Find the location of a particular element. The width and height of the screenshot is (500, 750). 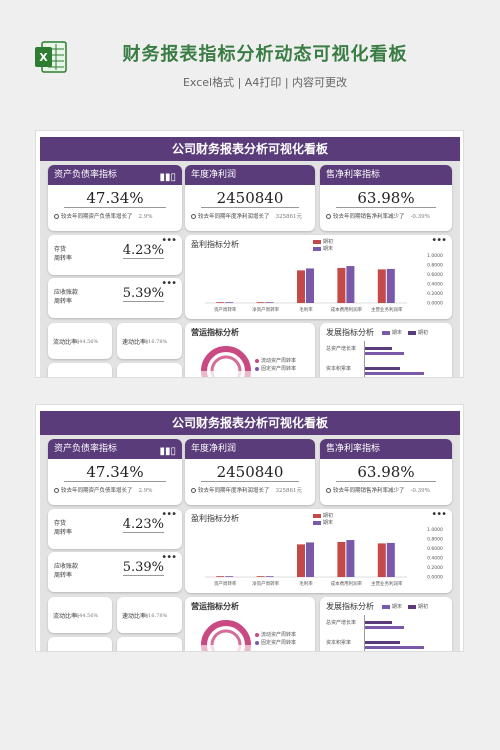

kpi-value: 63.98% is located at coordinates (386, 198).